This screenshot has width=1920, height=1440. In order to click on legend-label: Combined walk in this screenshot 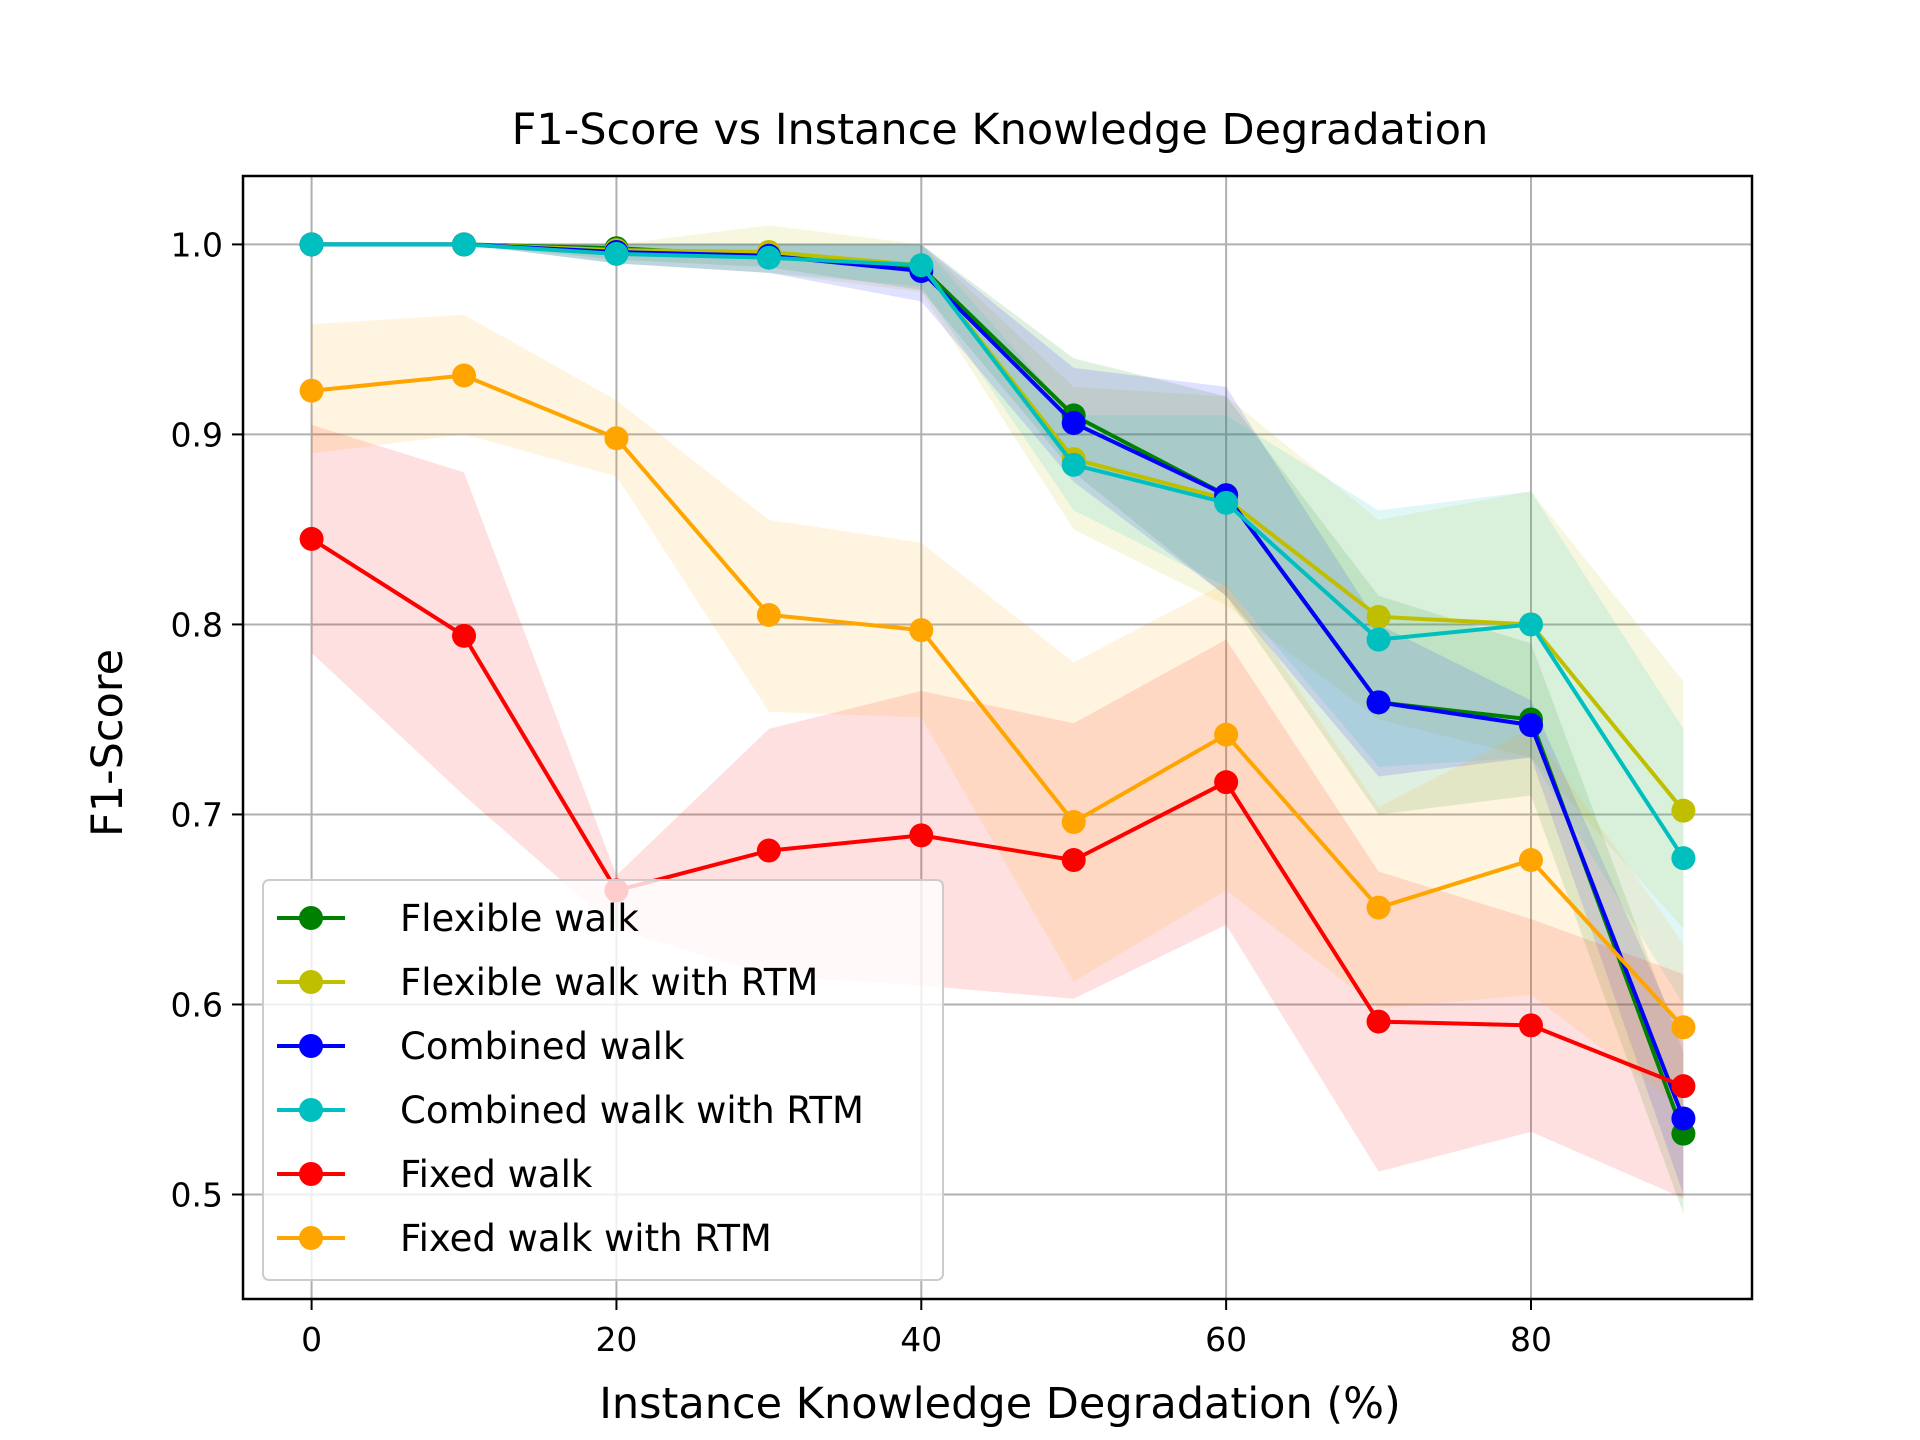, I will do `click(542, 1046)`.